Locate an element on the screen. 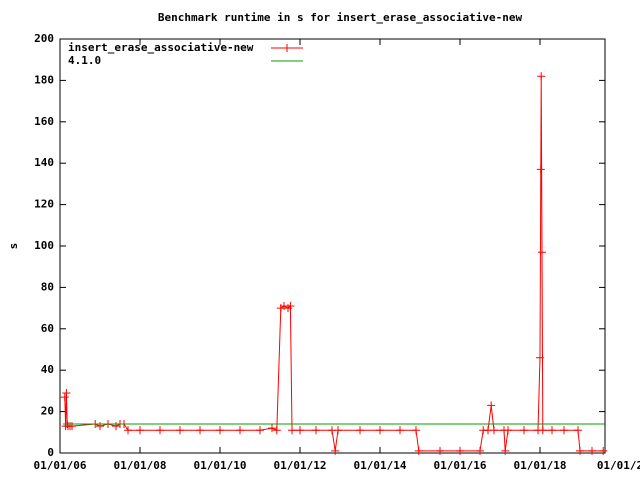 The image size is (640, 480). legend-marker is located at coordinates (287, 48).